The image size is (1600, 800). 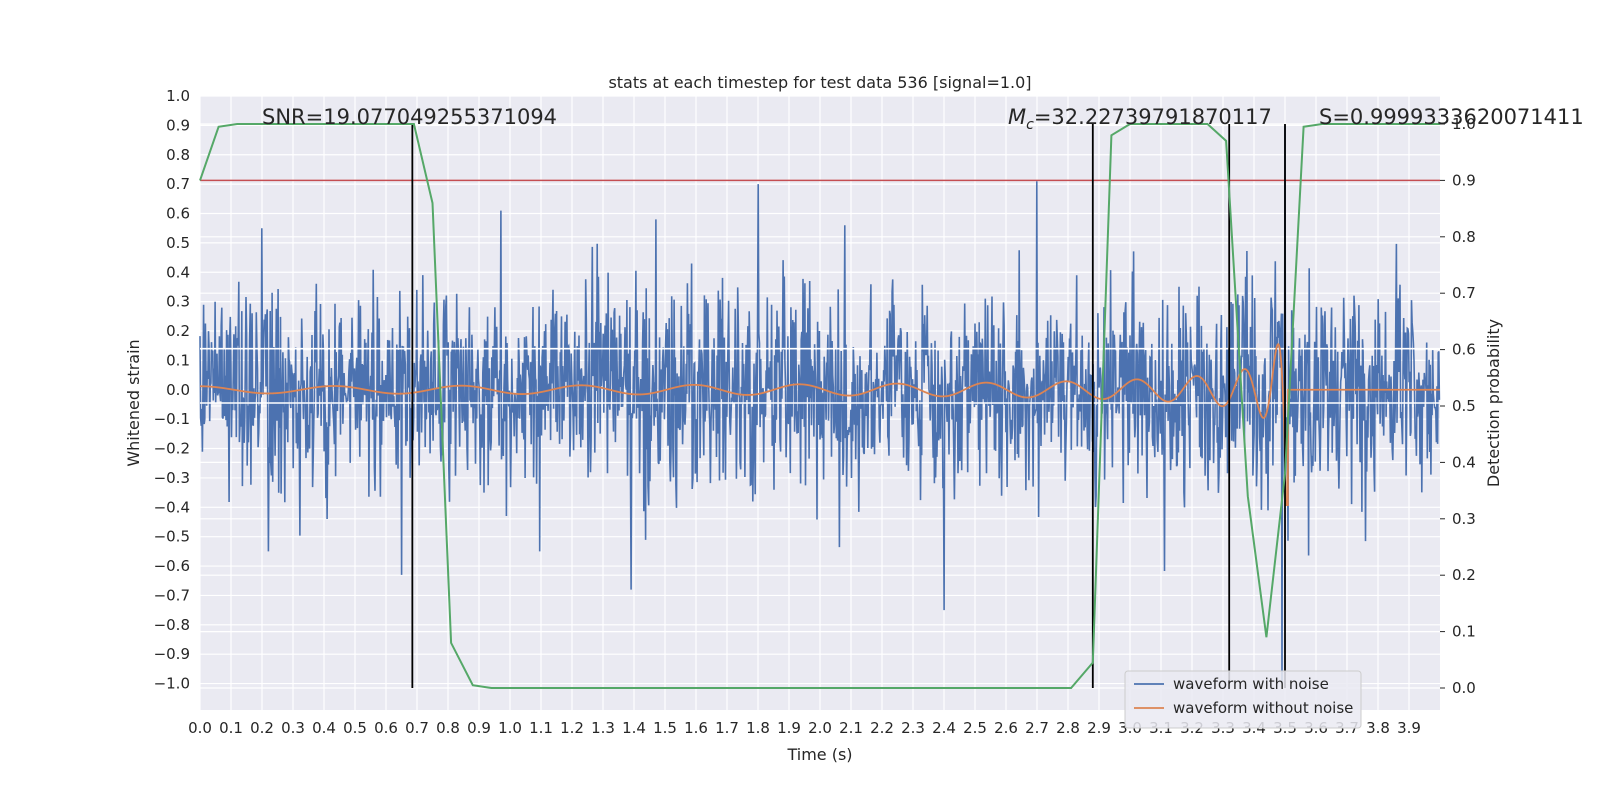 I want to click on y-tick-label: 0.2, so click(x=178, y=331).